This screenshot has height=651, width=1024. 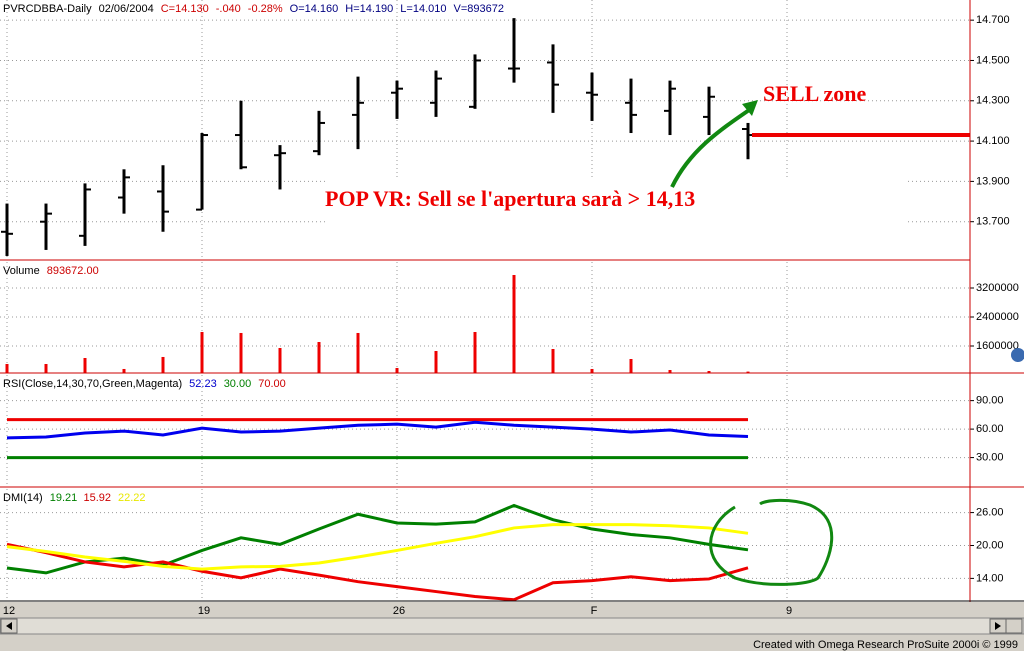 What do you see at coordinates (750, 108) in the screenshot?
I see `arrow-head` at bounding box center [750, 108].